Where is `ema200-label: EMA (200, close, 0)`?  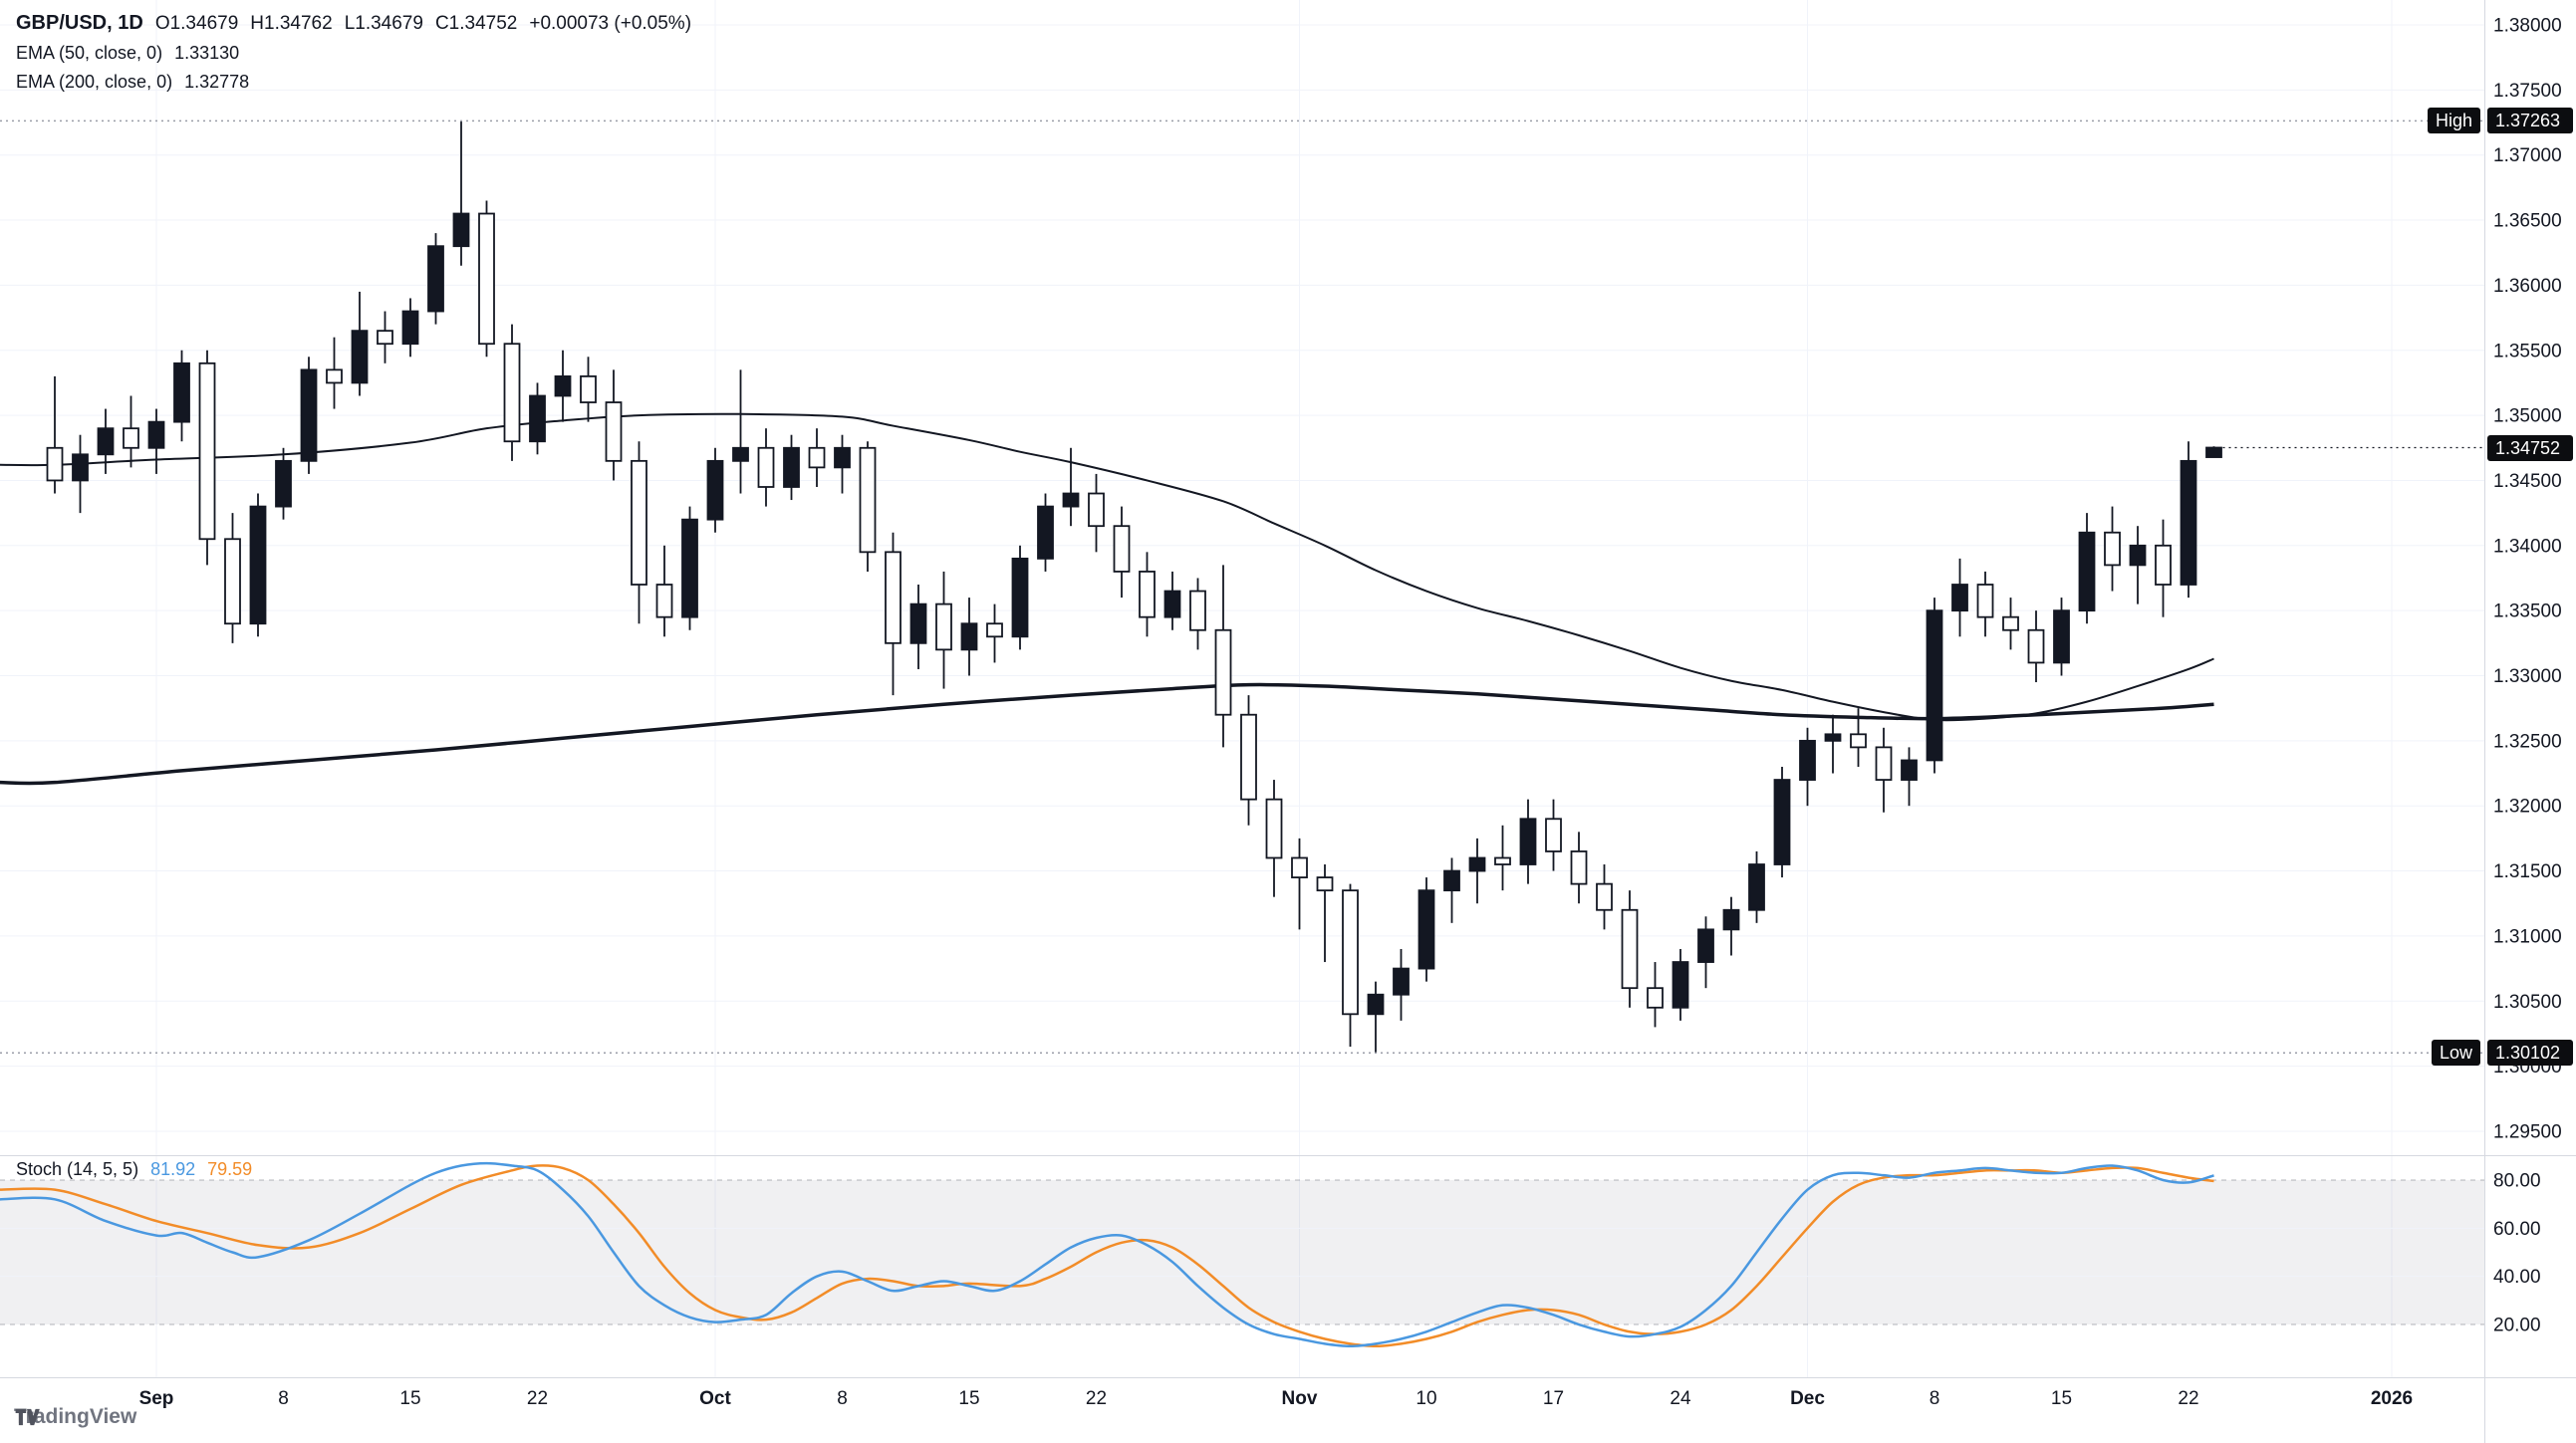 ema200-label: EMA (200, close, 0) is located at coordinates (94, 82).